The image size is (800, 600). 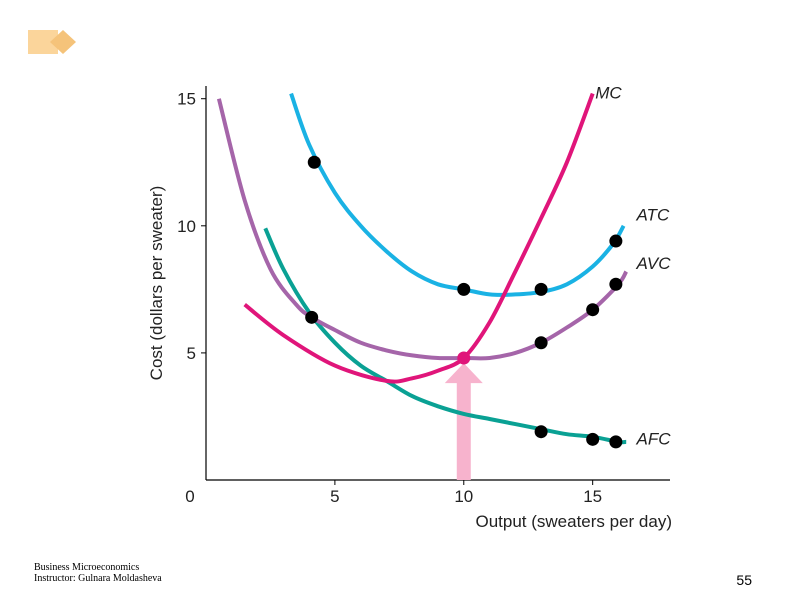 I want to click on x-tick-label-5: 5, so click(x=334, y=496).